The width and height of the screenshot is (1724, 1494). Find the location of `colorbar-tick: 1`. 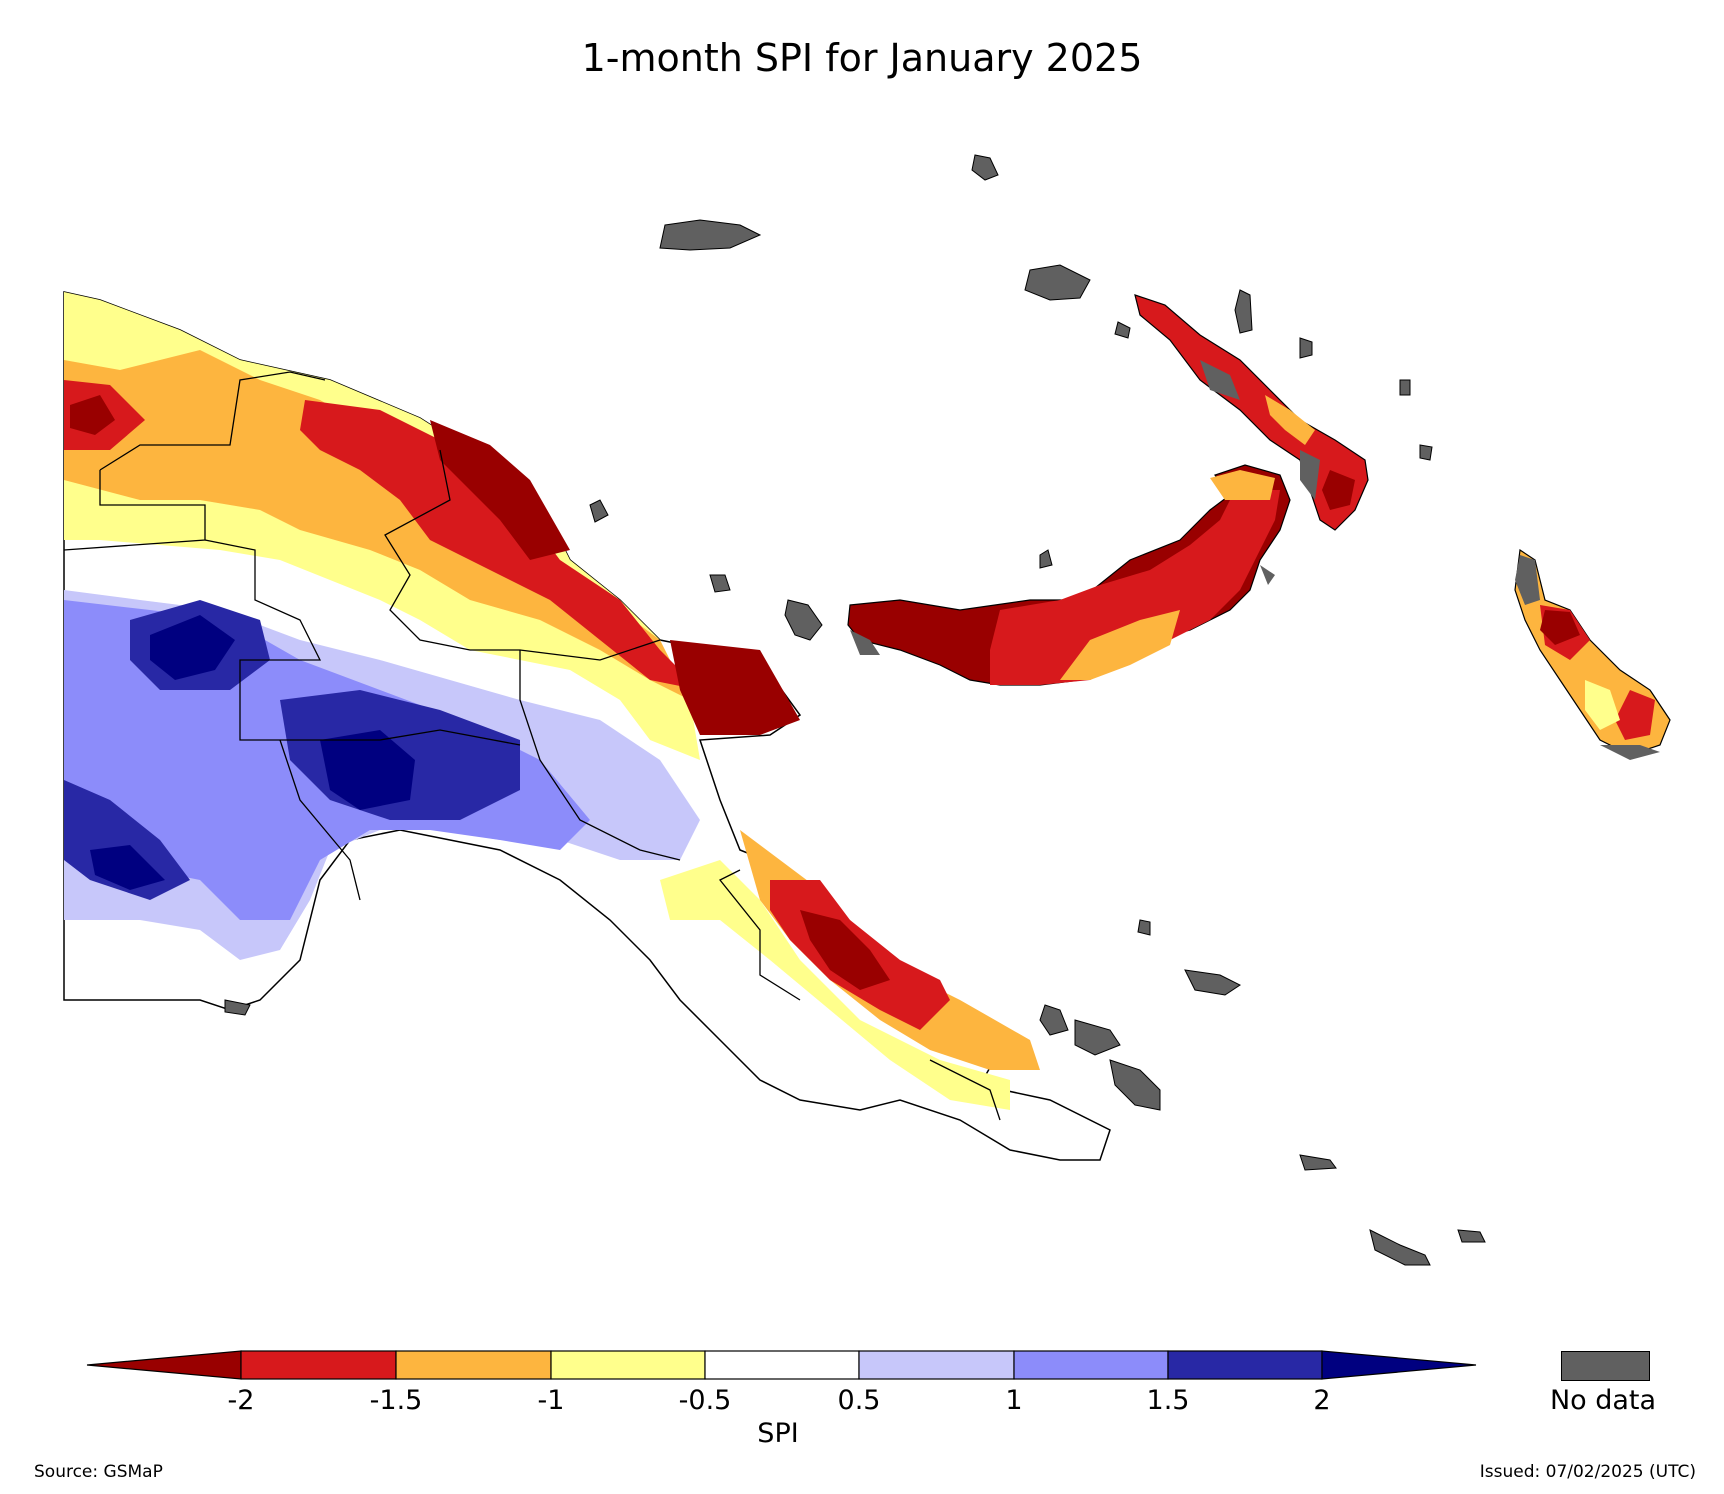

colorbar-tick: 1 is located at coordinates (1014, 1400).